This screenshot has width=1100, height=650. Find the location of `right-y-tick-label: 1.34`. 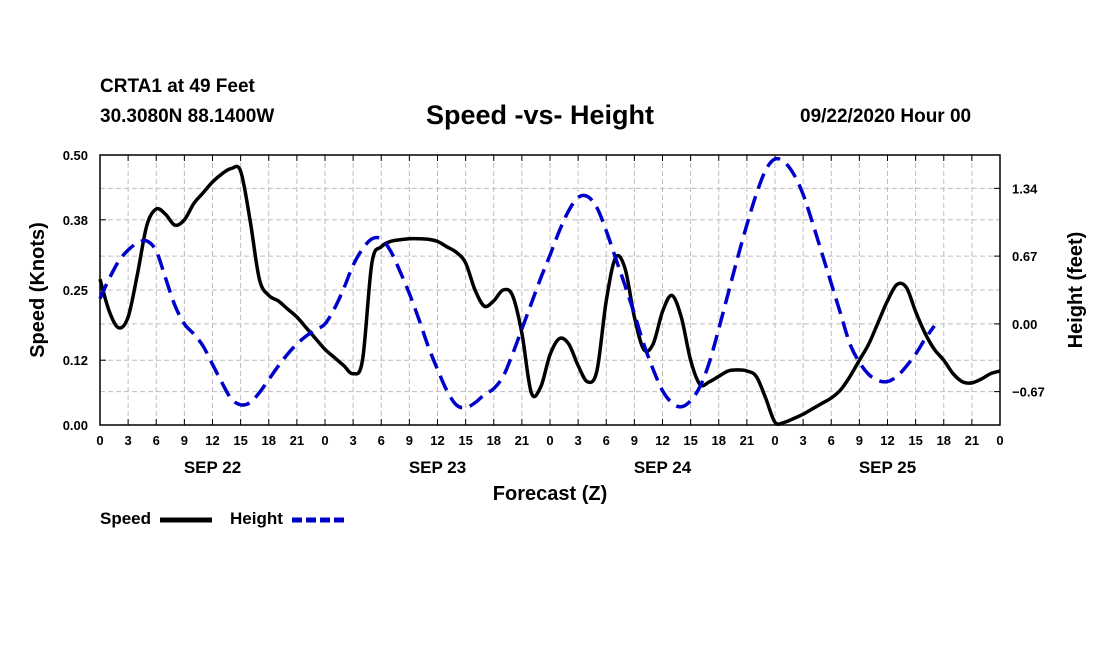

right-y-tick-label: 1.34 is located at coordinates (1025, 188).